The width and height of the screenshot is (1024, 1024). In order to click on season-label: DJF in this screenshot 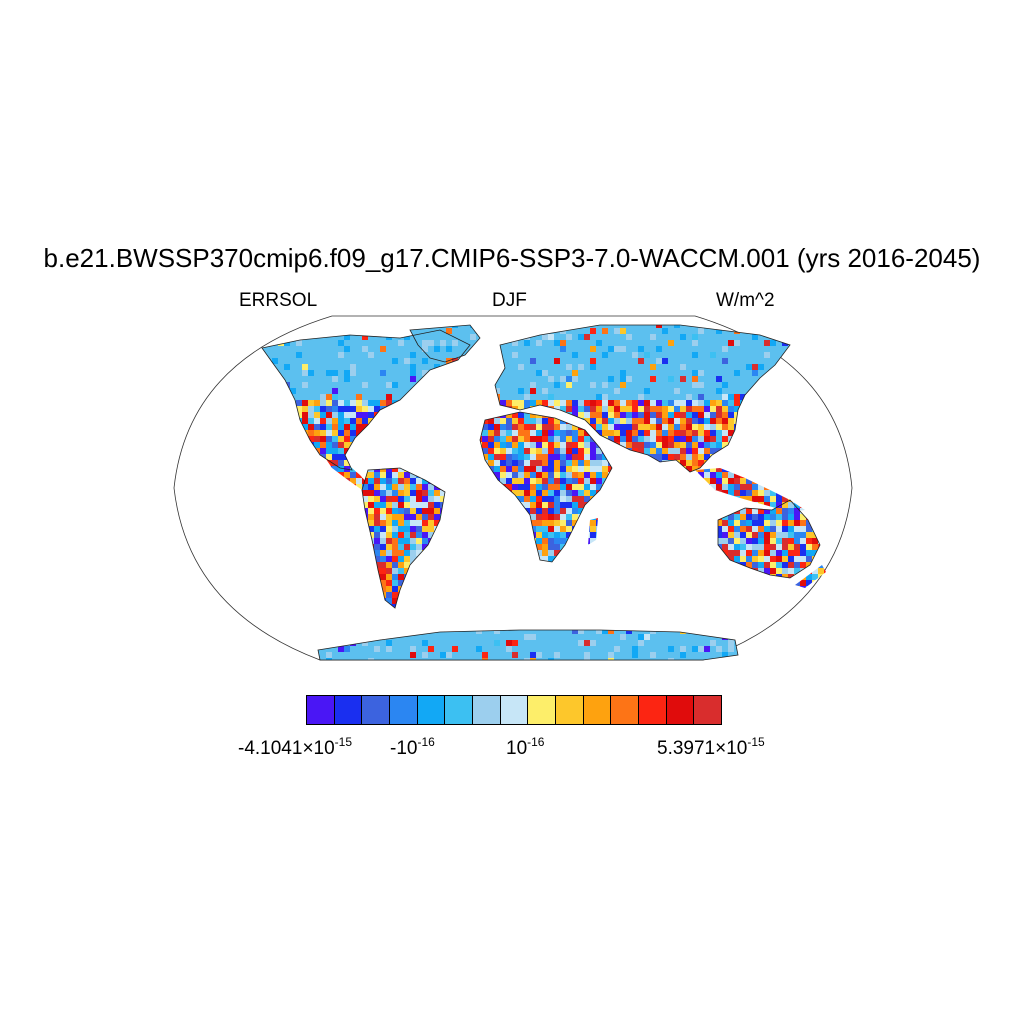, I will do `click(509, 300)`.